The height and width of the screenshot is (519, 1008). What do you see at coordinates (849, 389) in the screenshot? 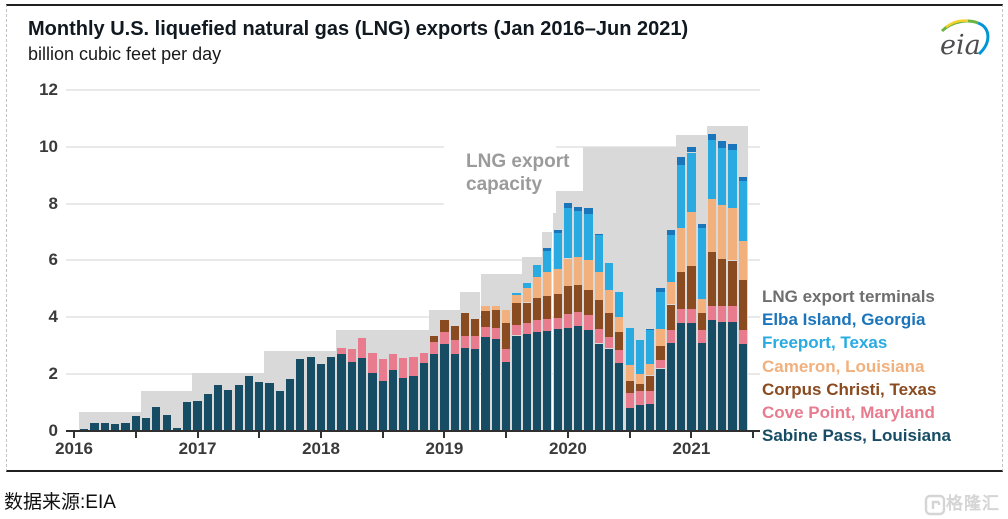
I see `legend-item: Corpus Christi, Texas` at bounding box center [849, 389].